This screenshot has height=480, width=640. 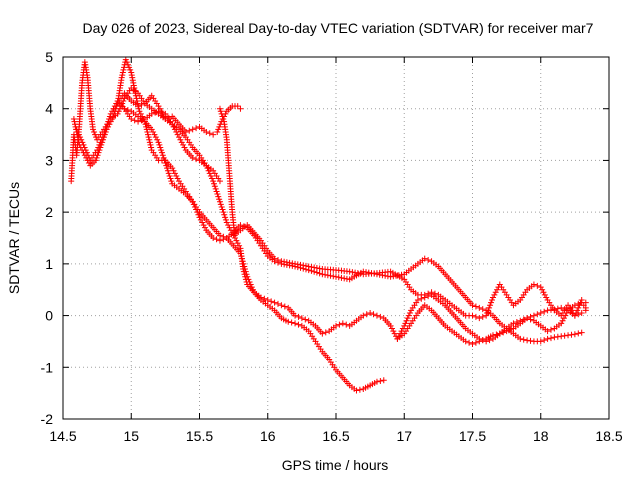 I want to click on y-tick-label: 4, so click(x=49, y=109).